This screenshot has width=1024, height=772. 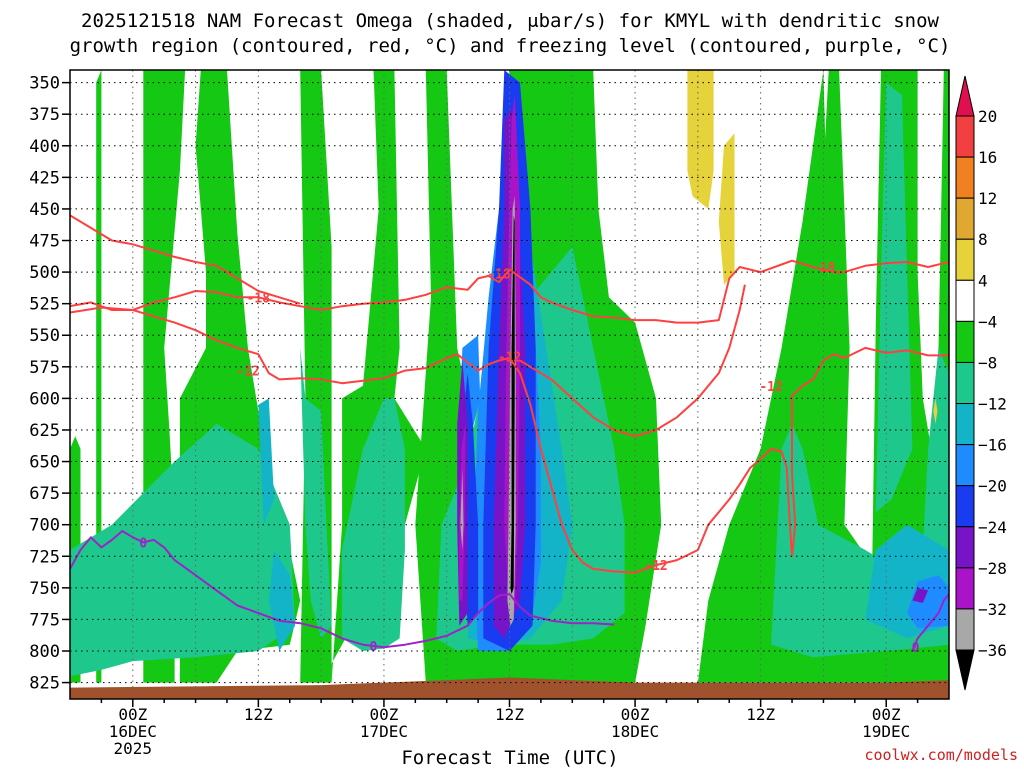 What do you see at coordinates (499, 274) in the screenshot?
I see `contour-label--18-2: -18` at bounding box center [499, 274].